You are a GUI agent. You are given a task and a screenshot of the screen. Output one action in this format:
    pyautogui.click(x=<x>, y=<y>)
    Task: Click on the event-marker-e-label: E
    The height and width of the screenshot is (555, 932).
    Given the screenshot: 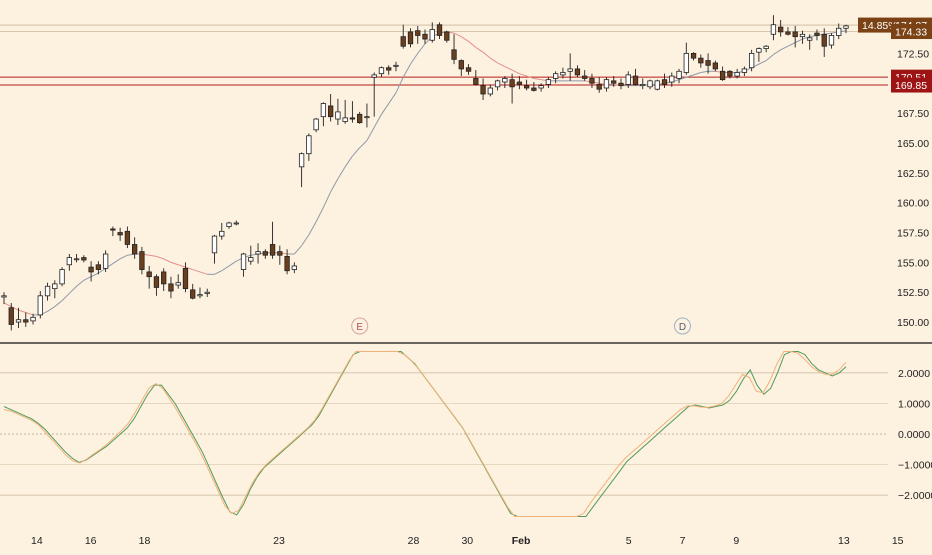 What is the action you would take?
    pyautogui.click(x=359, y=327)
    